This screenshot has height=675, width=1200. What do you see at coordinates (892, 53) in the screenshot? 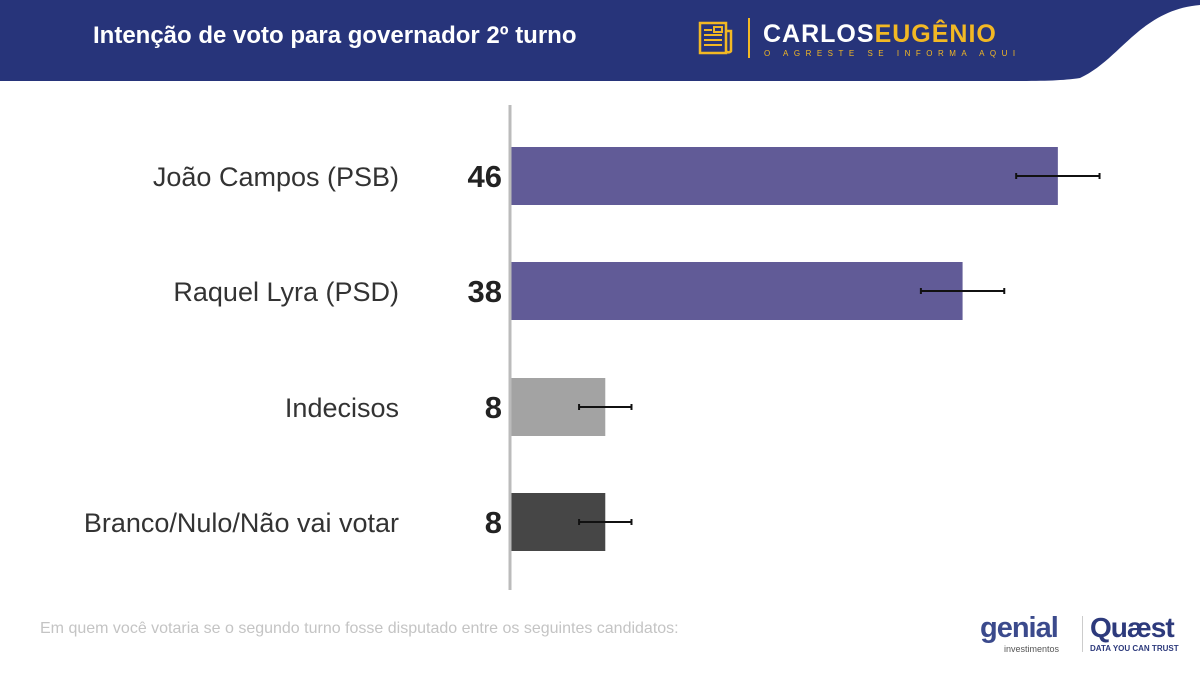
I see `brand-tagline: O AGRESTE SE INFORMA AQUI` at bounding box center [892, 53].